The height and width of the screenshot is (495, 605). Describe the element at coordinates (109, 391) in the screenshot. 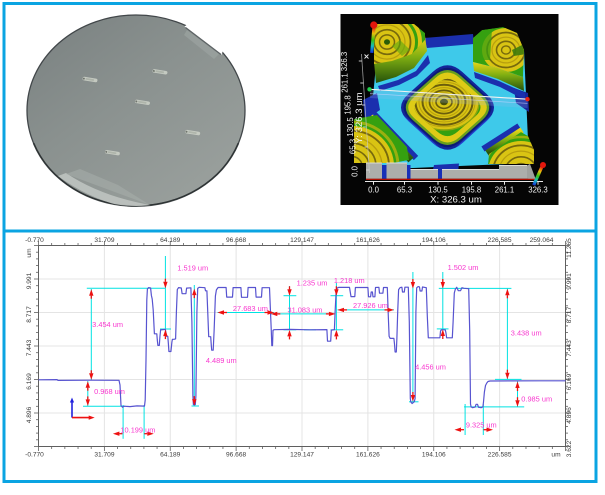

I see `svg-text: 0.968 um` at that location.